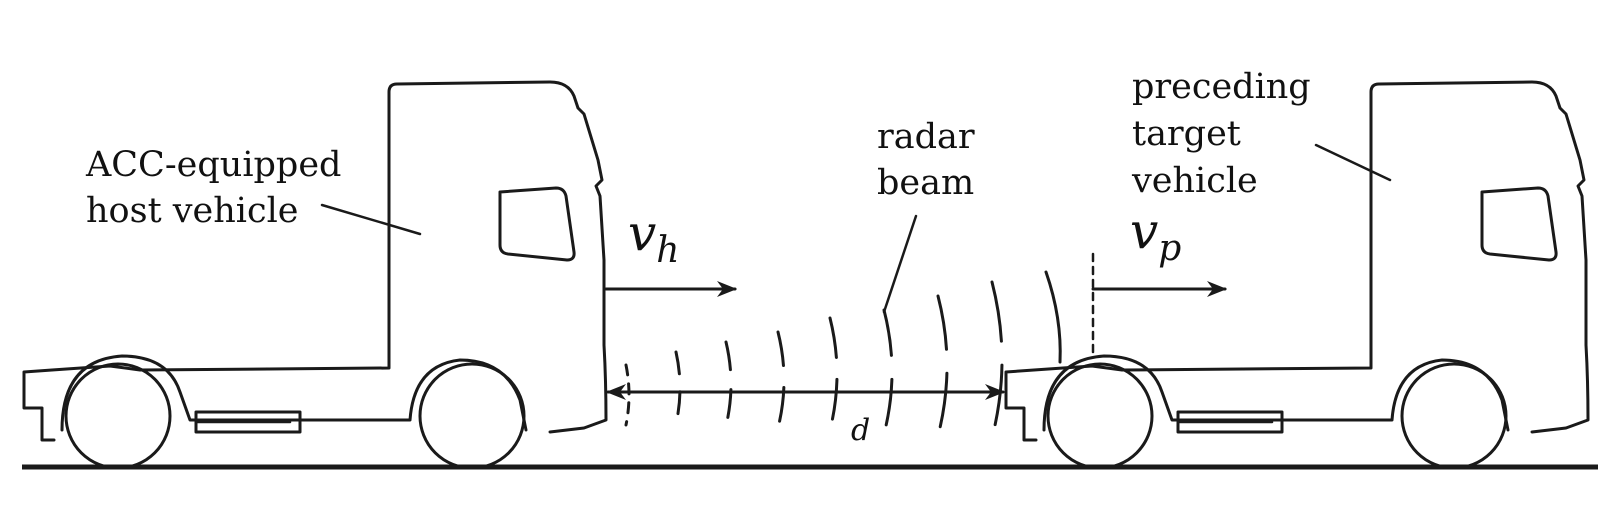  Describe the element at coordinates (843, 327) in the screenshot. I see `radar-beam-waves` at that location.